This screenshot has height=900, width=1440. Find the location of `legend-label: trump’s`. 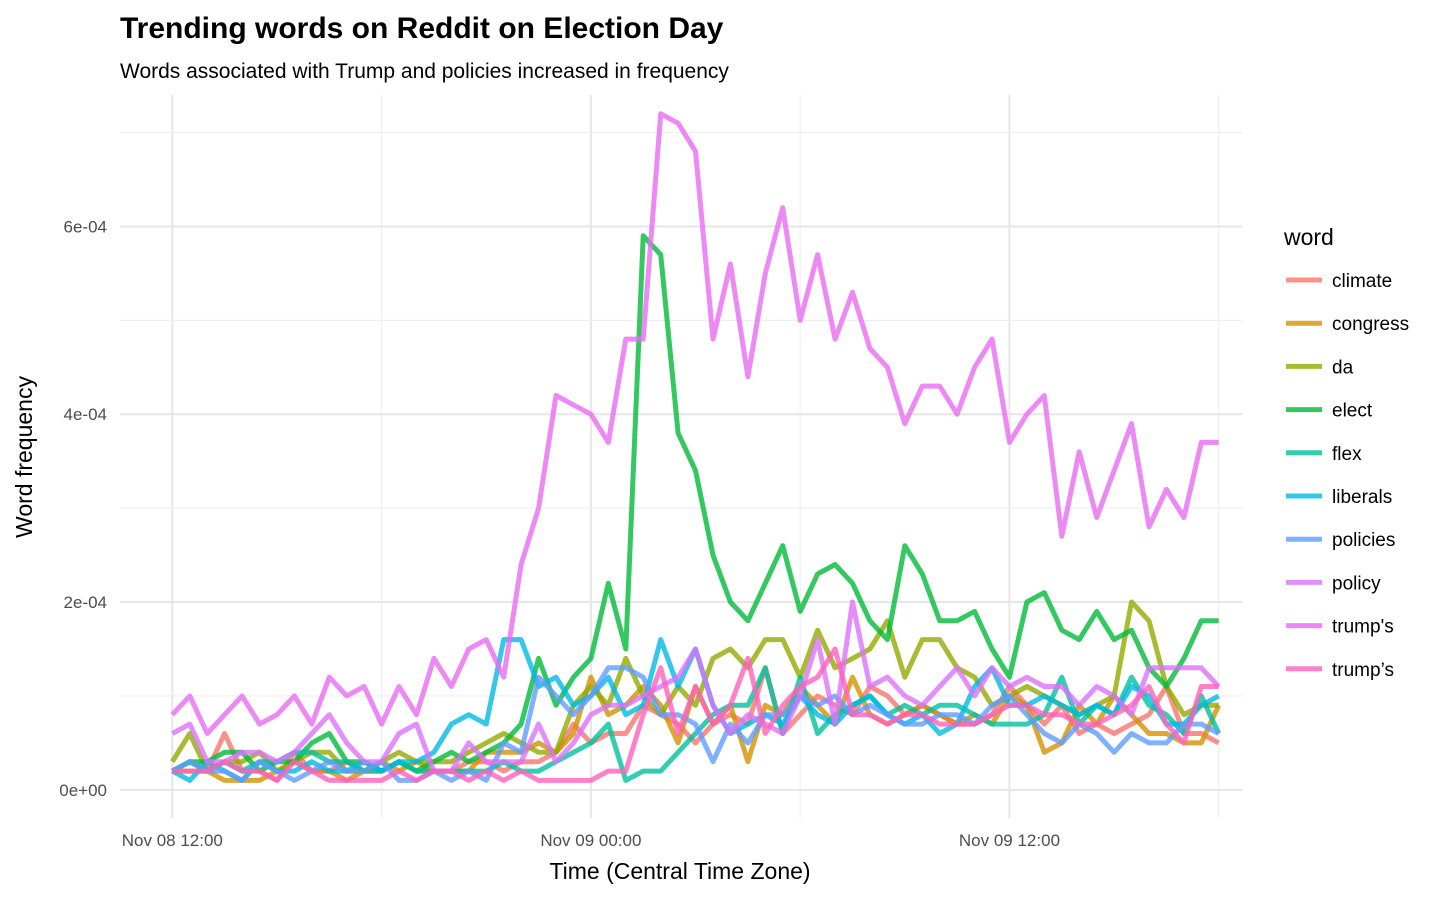

legend-label: trump’s is located at coordinates (1363, 670).